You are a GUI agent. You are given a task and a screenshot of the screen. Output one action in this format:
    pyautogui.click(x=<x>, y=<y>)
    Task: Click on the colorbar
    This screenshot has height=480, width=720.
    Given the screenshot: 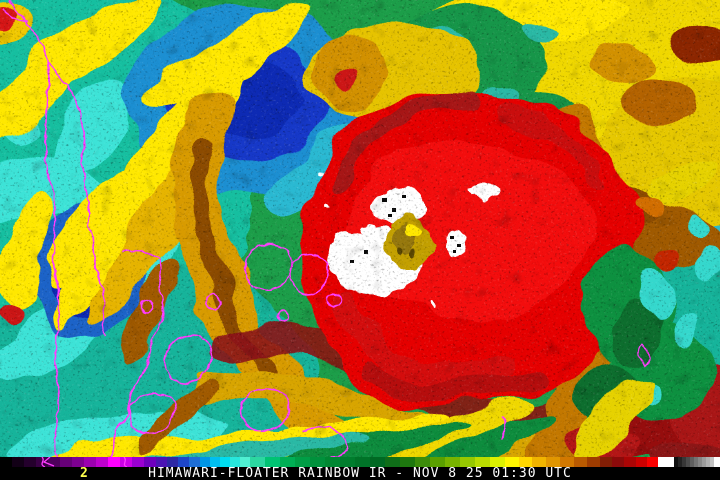 What is the action you would take?
    pyautogui.click(x=360, y=462)
    